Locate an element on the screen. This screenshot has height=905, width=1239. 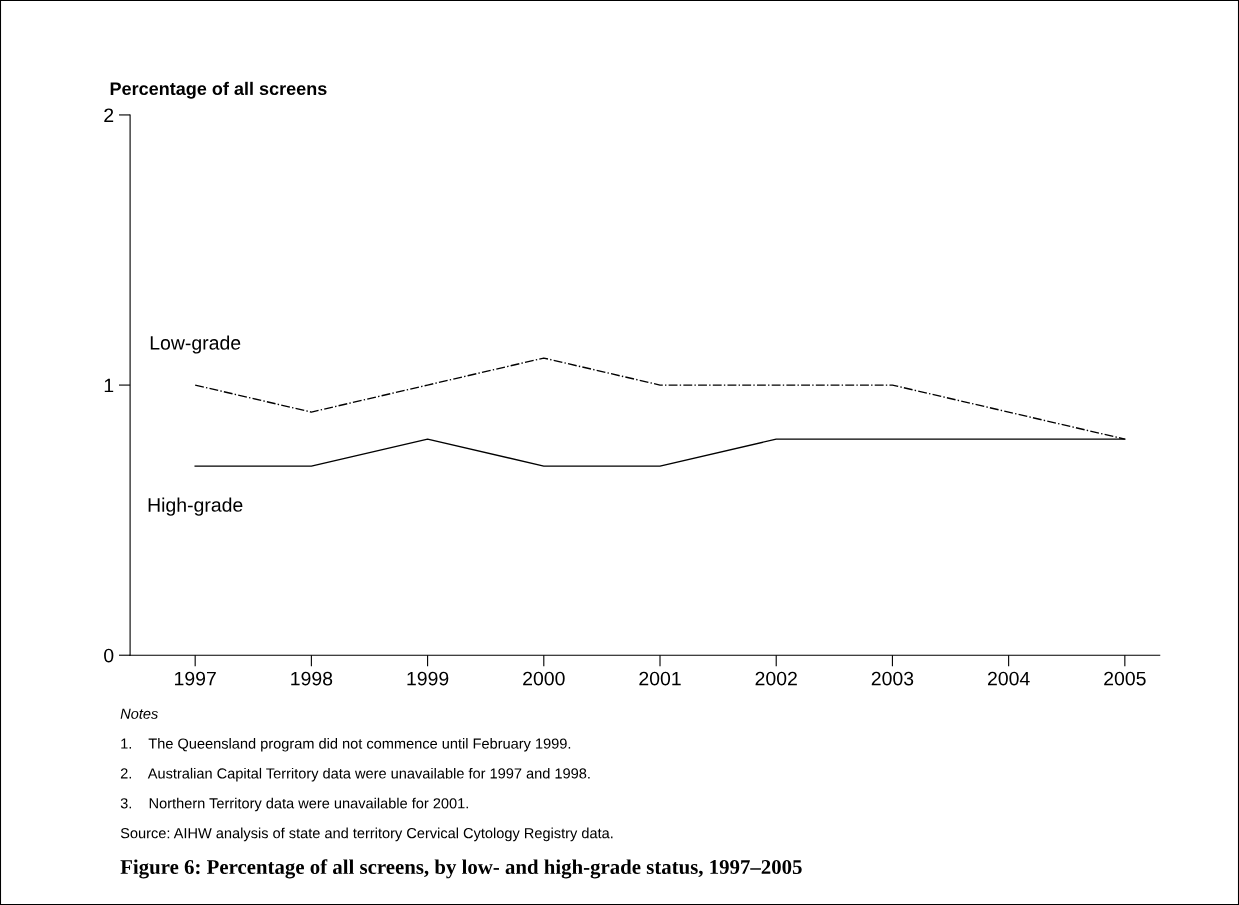
y-tick-label: 1 is located at coordinates (109, 385).